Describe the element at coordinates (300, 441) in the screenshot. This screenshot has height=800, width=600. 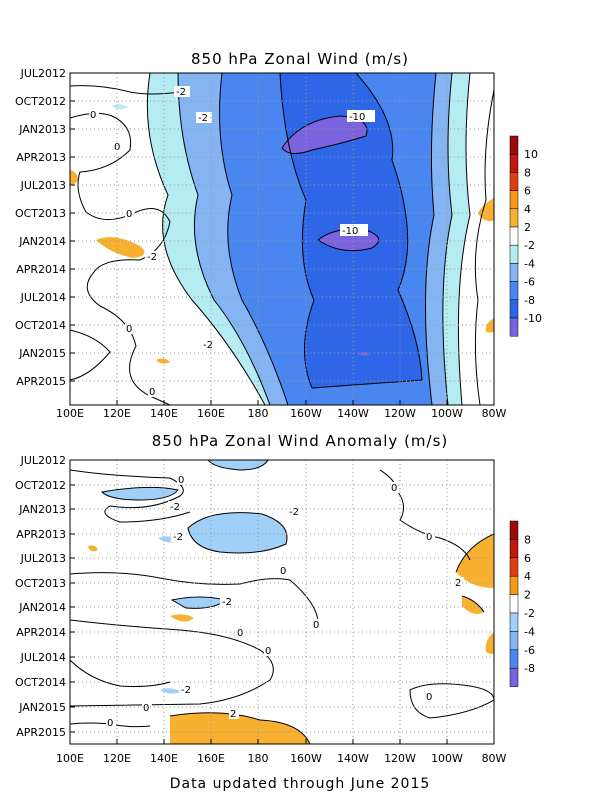
I see `bottom-chart-title: 850 hPa Zonal Wind Anomaly (m/s)` at that location.